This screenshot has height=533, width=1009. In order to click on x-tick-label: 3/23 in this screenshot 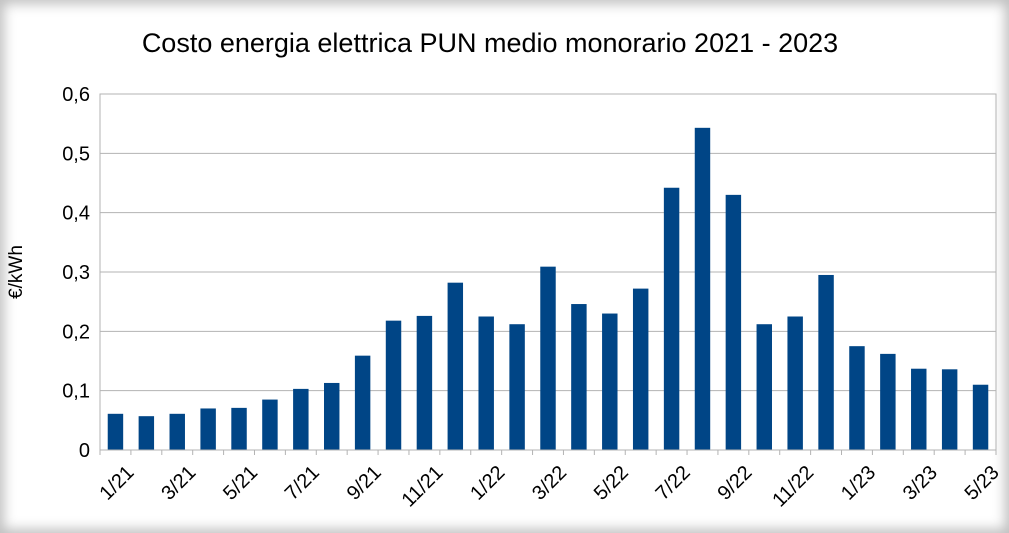, I will do `click(920, 483)`.